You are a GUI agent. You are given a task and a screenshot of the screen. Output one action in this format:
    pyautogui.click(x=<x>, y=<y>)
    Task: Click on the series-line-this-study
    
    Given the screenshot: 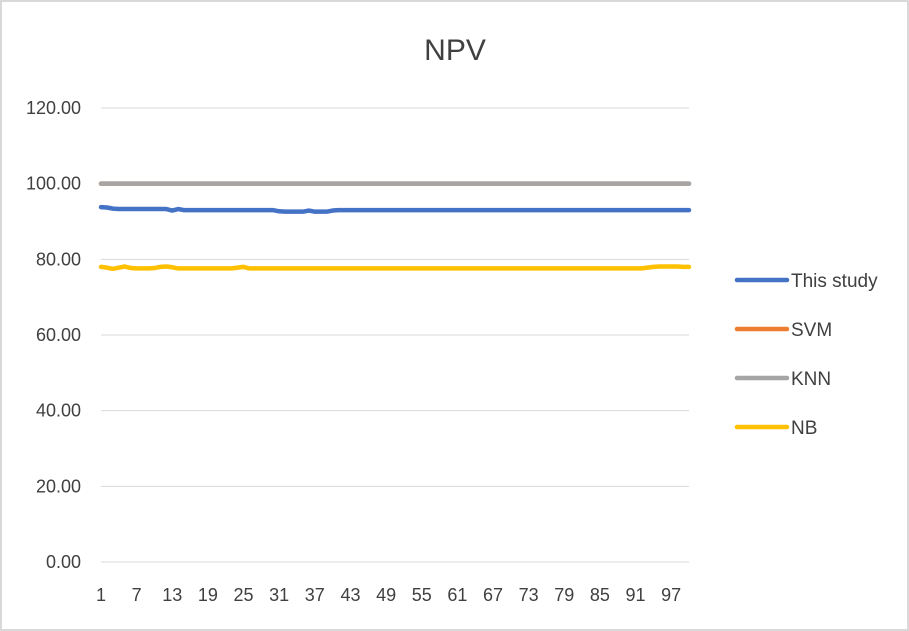 What is the action you would take?
    pyautogui.click(x=395, y=209)
    